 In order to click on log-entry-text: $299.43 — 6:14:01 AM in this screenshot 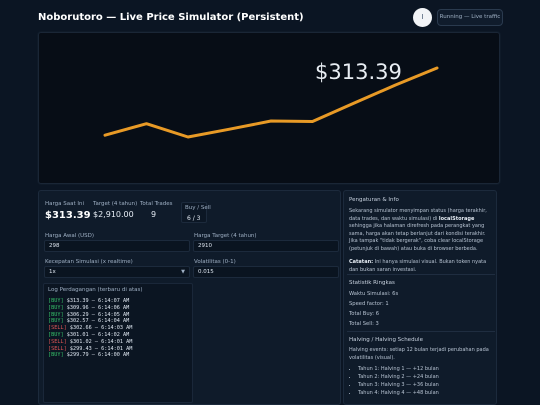, I will do `click(99, 348)`.